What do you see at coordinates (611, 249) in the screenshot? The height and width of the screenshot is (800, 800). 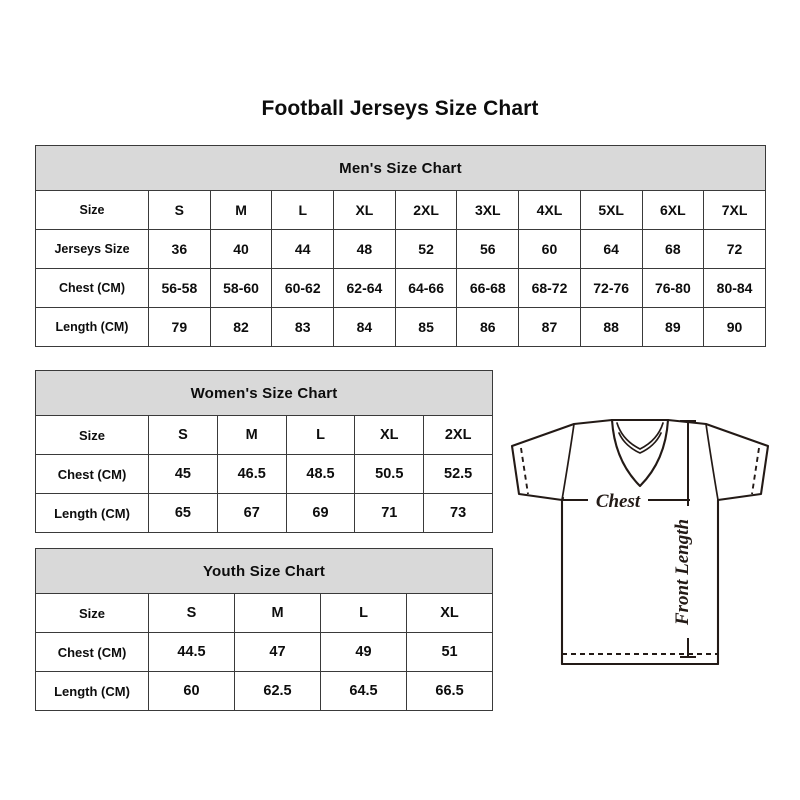 I see `table-cell: 64` at bounding box center [611, 249].